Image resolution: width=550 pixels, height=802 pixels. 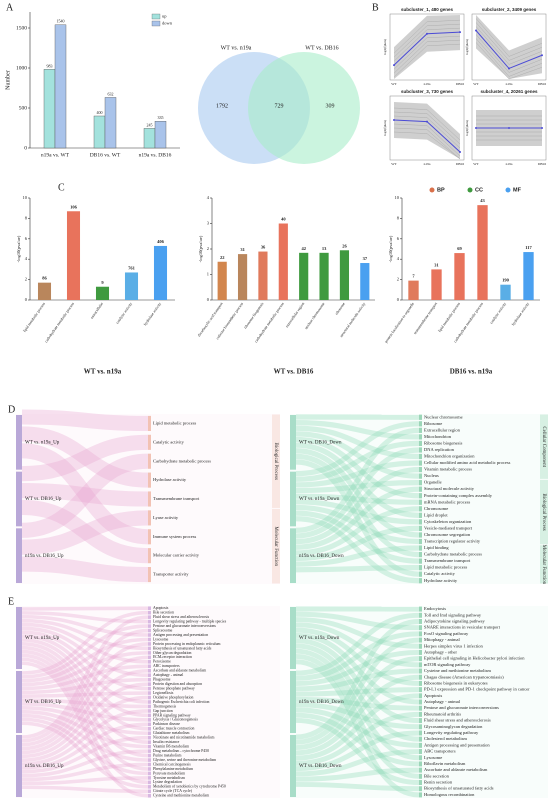 What do you see at coordinates (208, 197) in the screenshot?
I see `y-tick-label: 4` at bounding box center [208, 197].